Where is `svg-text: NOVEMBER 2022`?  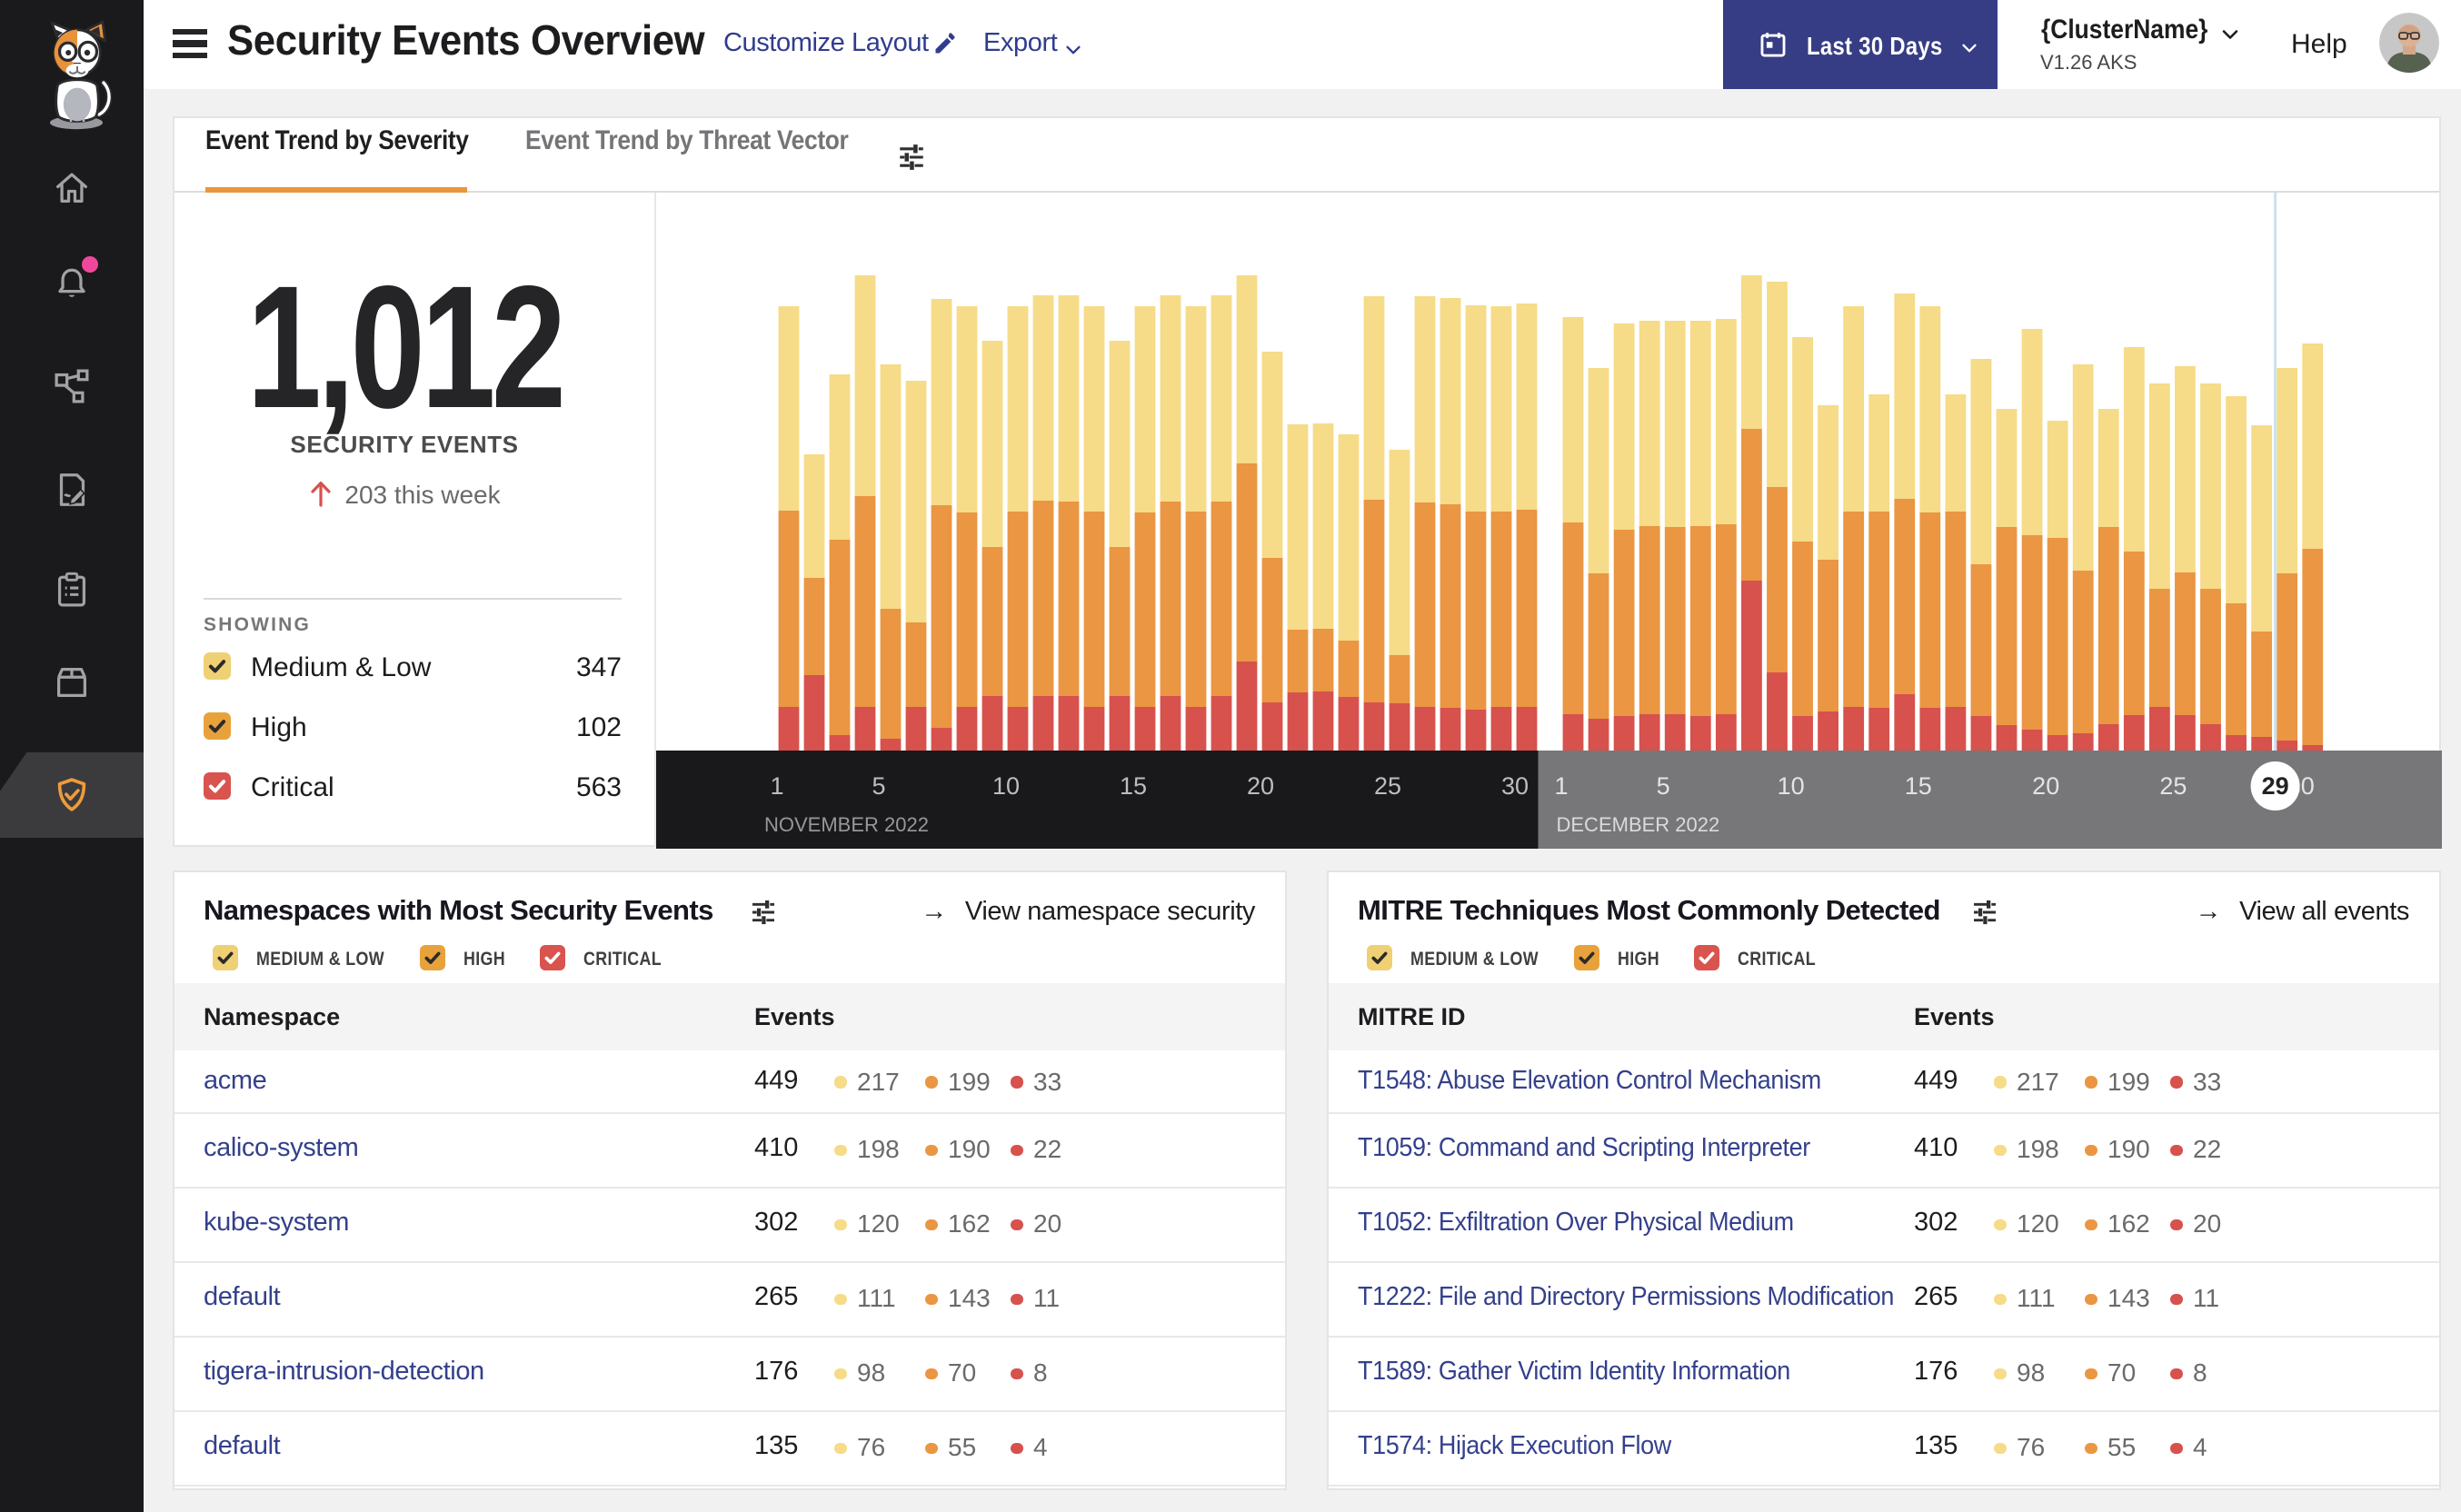 svg-text: NOVEMBER 2022 is located at coordinates (846, 823).